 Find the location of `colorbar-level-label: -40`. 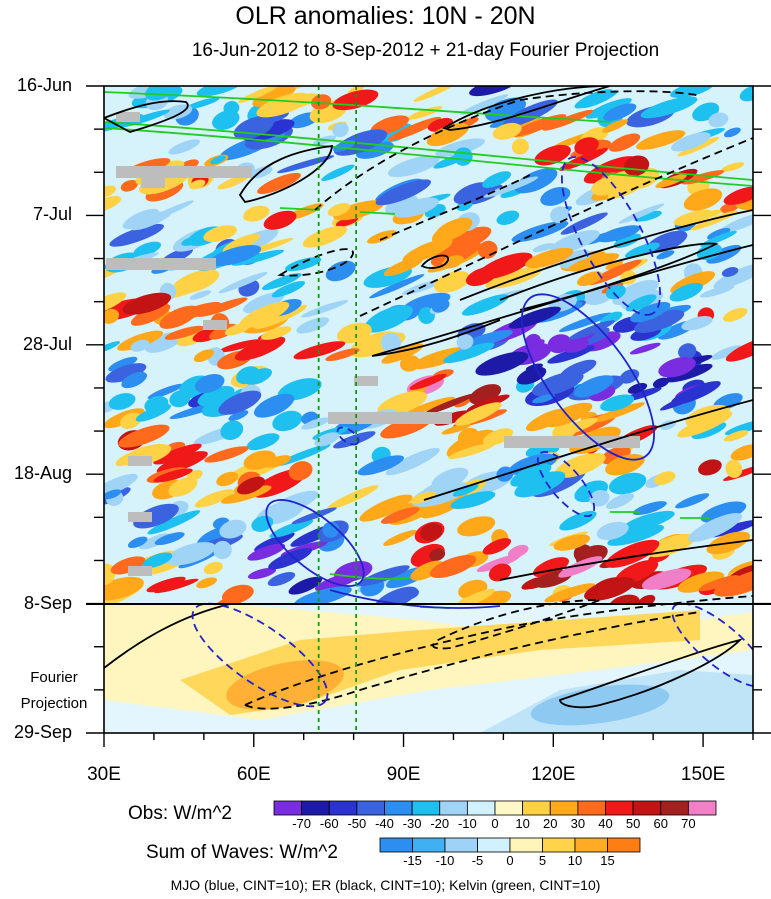

colorbar-level-label: -40 is located at coordinates (384, 823).